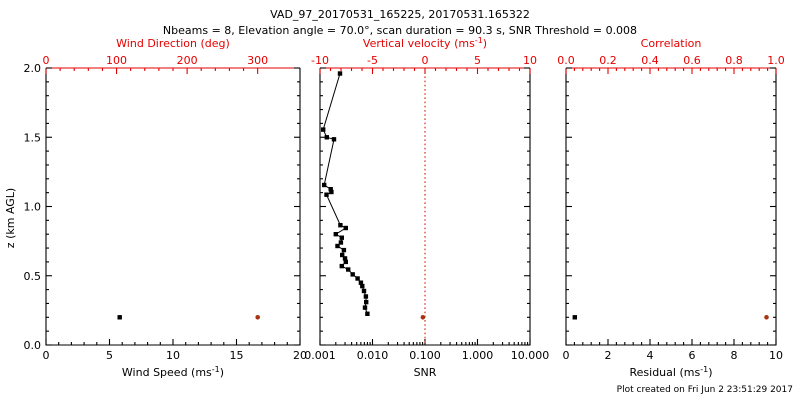 This screenshot has width=800, height=400. Describe the element at coordinates (33, 68) in the screenshot. I see `y-tick-label: 2.0` at that location.